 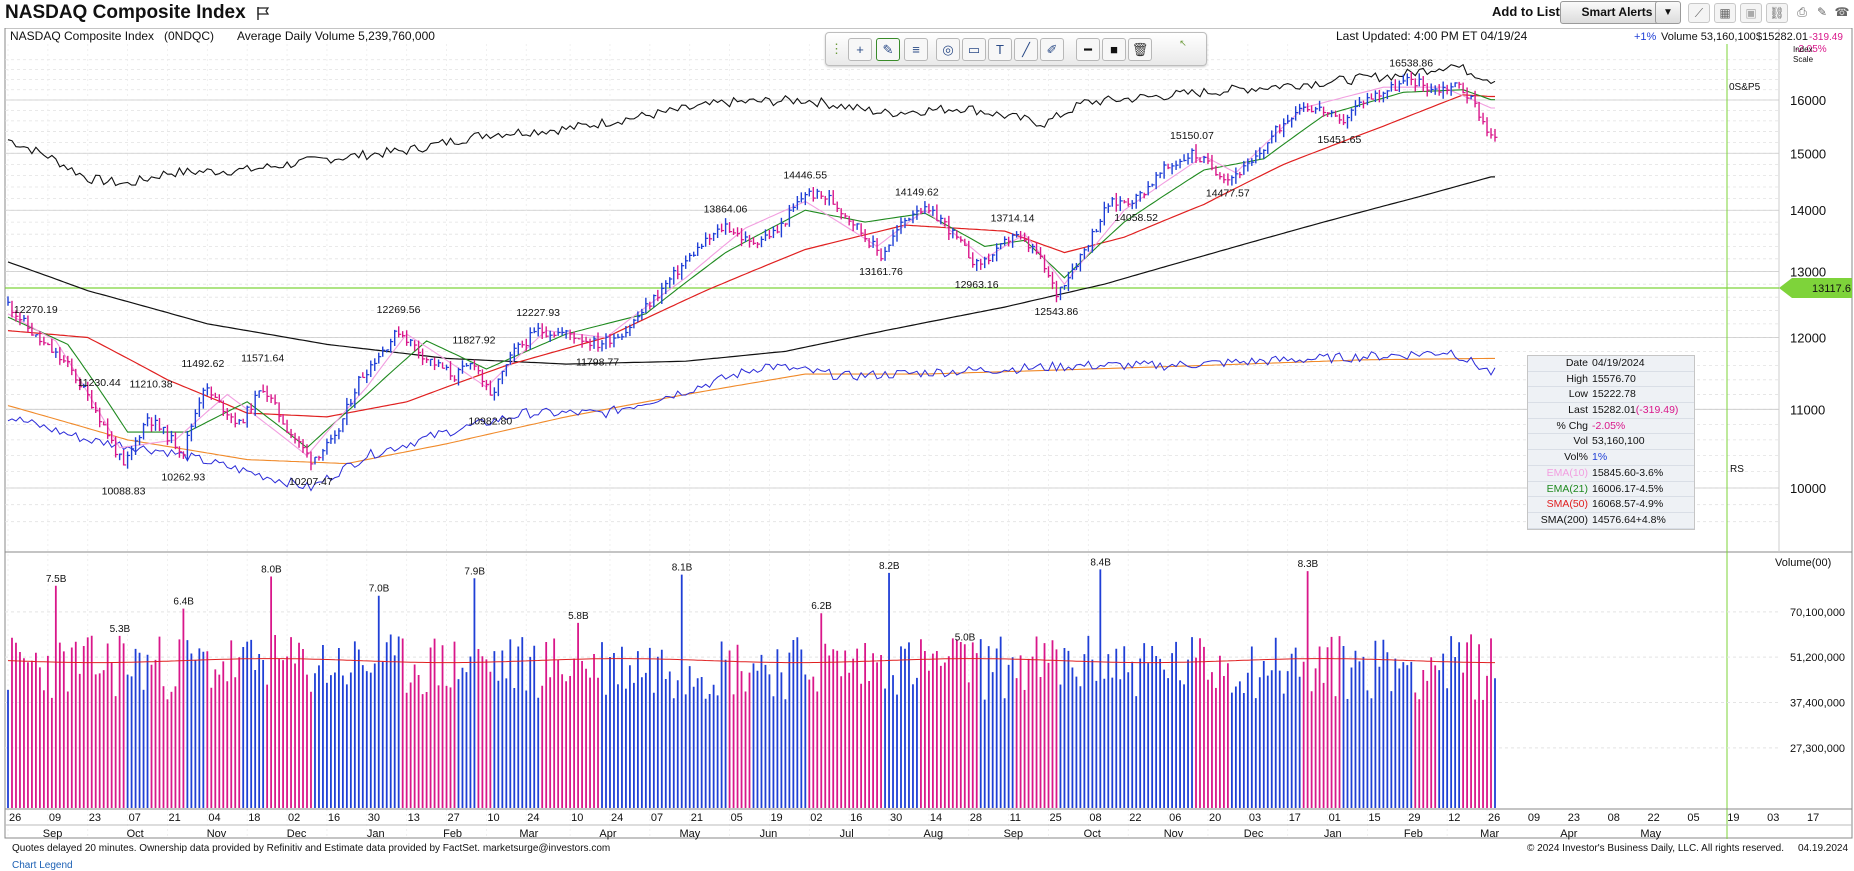 What do you see at coordinates (1617, 12) in the screenshot?
I see `smart-alerts-button: Smart Alerts` at bounding box center [1617, 12].